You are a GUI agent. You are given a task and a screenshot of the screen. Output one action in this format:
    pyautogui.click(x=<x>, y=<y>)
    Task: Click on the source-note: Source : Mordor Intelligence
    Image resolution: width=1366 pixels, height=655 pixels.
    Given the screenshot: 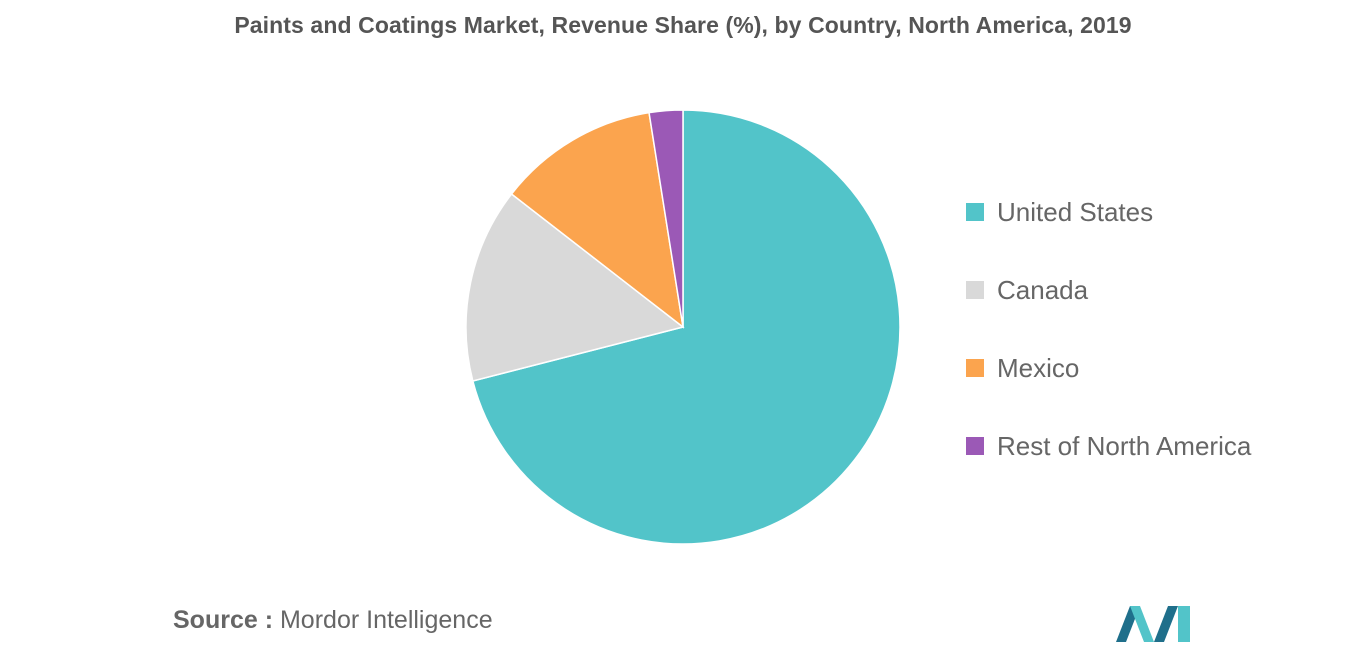 What is the action you would take?
    pyautogui.click(x=333, y=620)
    